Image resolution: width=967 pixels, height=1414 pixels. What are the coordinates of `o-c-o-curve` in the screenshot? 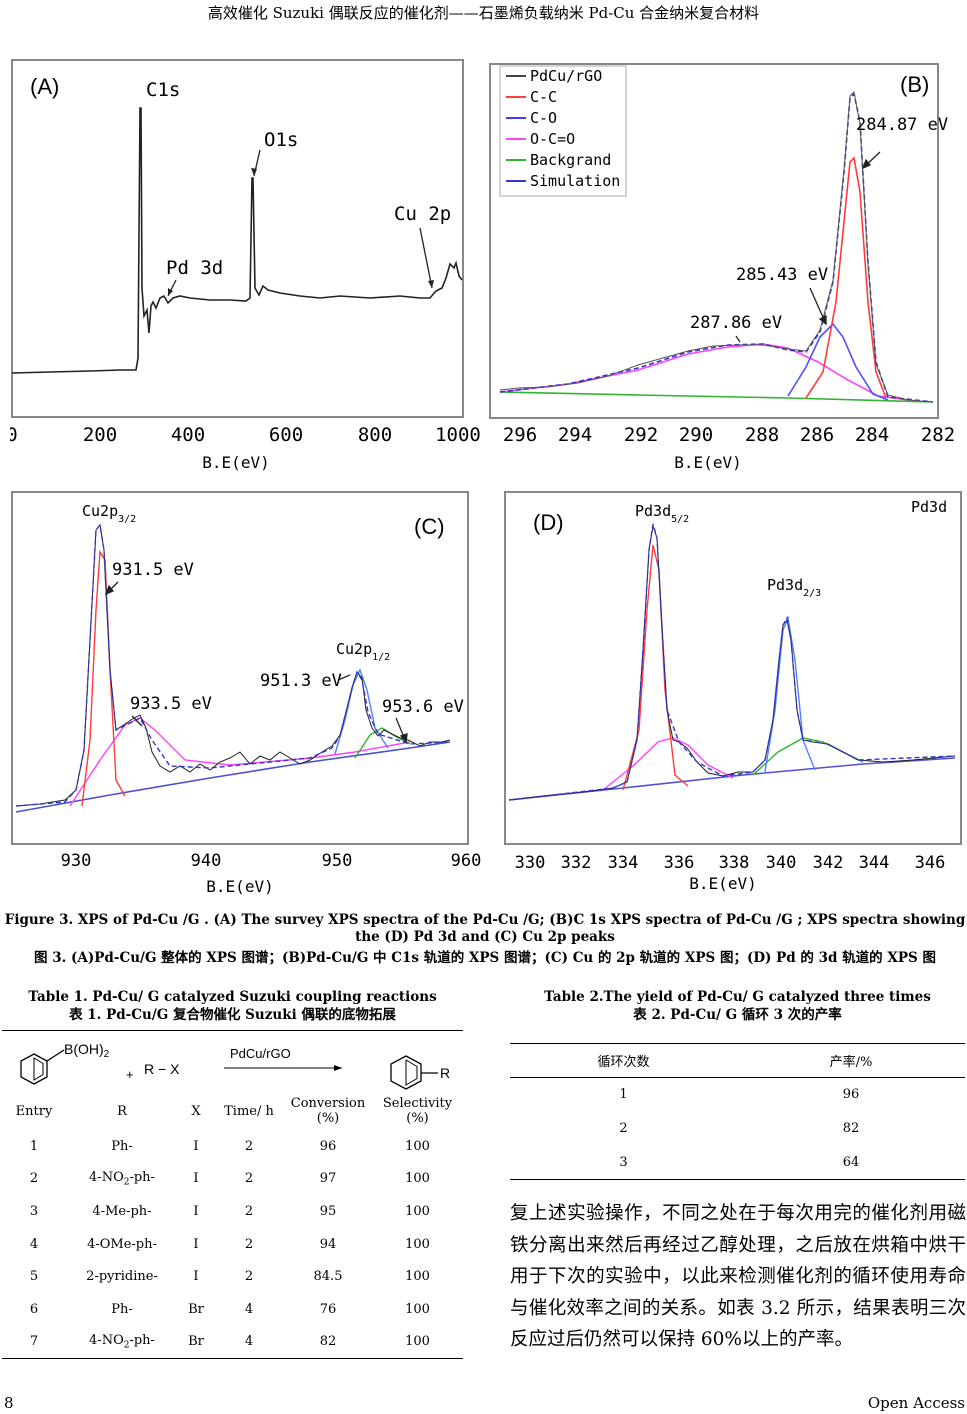 It's located at (704, 372).